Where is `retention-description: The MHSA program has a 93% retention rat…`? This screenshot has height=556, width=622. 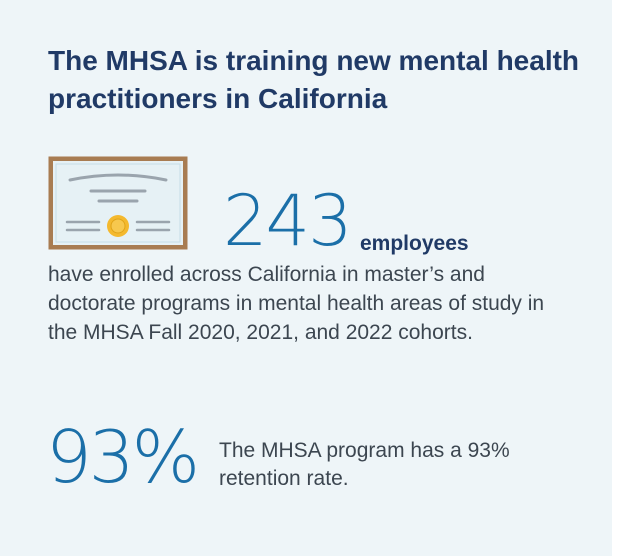
retention-description: The MHSA program has a 93% retention rat… is located at coordinates (364, 464).